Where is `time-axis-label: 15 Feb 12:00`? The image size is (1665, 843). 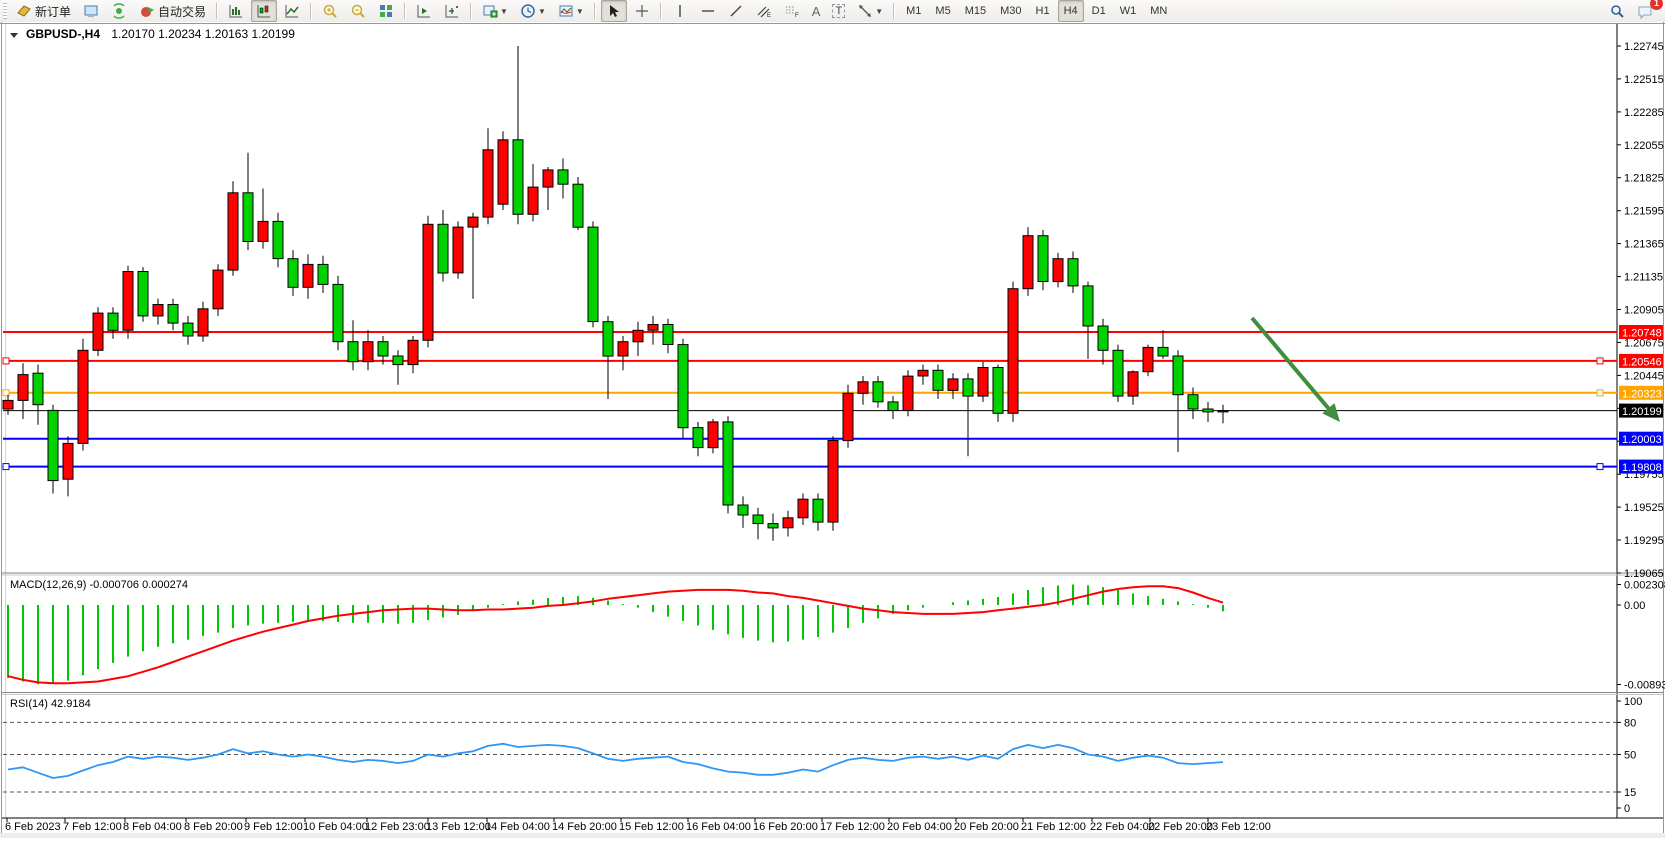
time-axis-label: 15 Feb 12:00 is located at coordinates (651, 827).